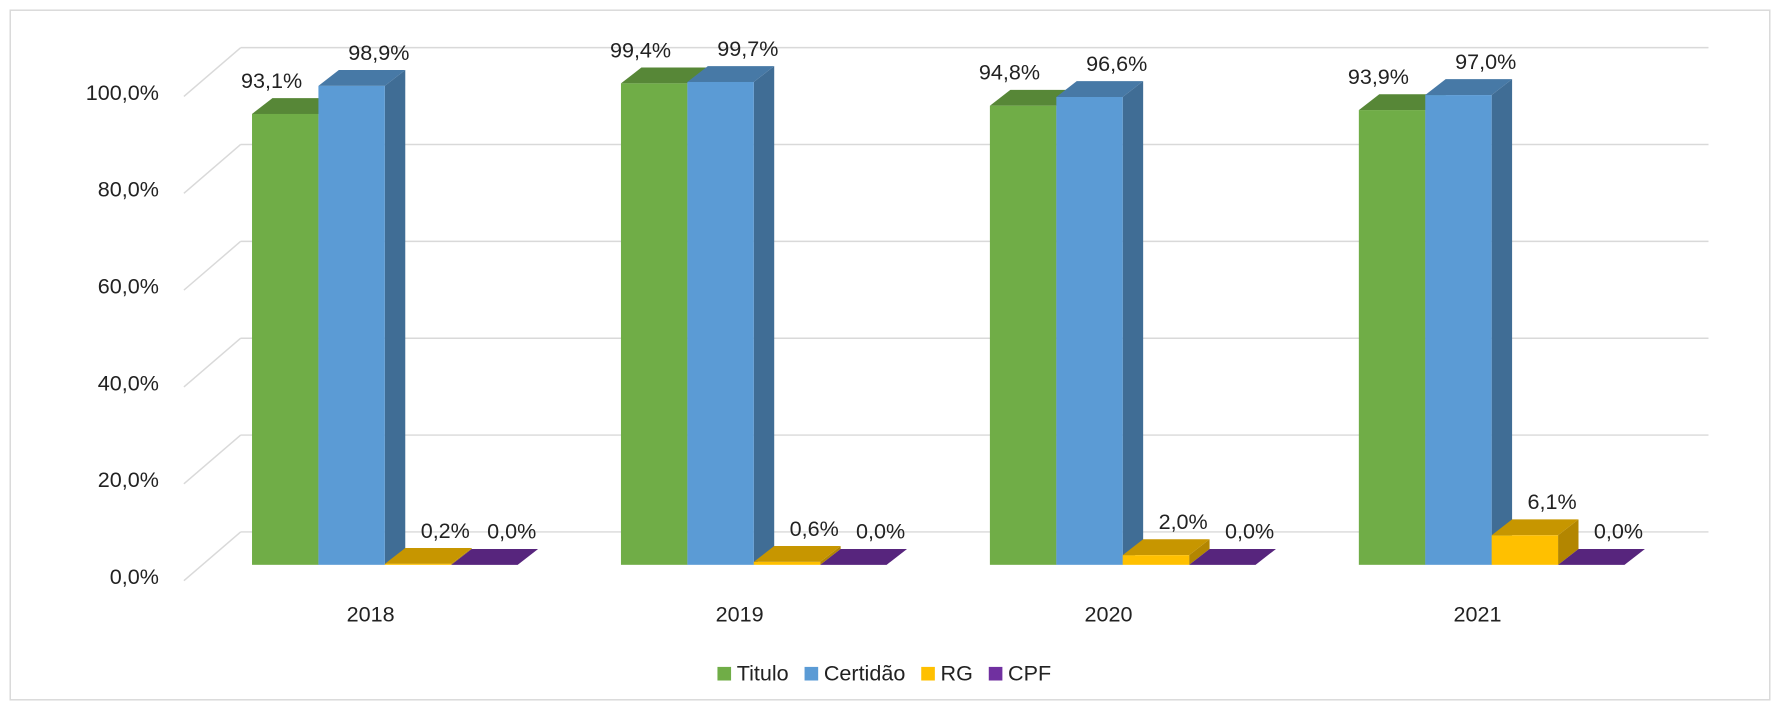 The width and height of the screenshot is (1780, 710). Describe the element at coordinates (445, 530) in the screenshot. I see `value-label: 0,2%` at that location.